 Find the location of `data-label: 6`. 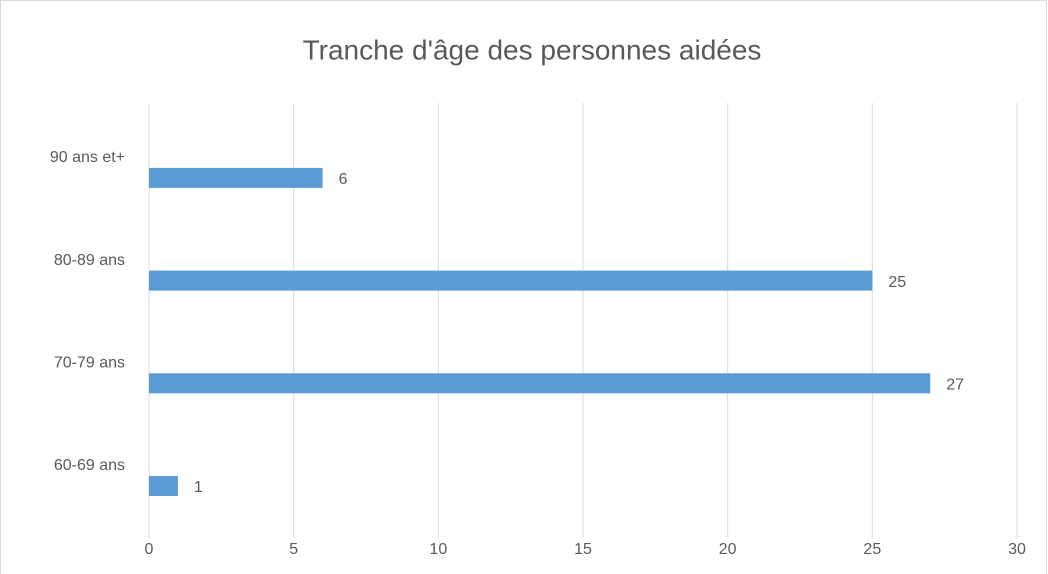

data-label: 6 is located at coordinates (343, 179).